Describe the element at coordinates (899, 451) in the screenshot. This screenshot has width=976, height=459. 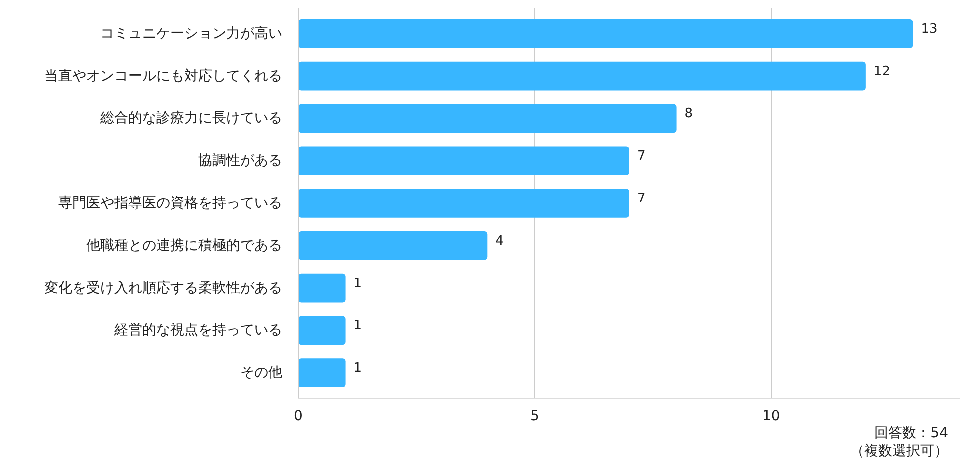
I see `text: （複数選択可）` at that location.